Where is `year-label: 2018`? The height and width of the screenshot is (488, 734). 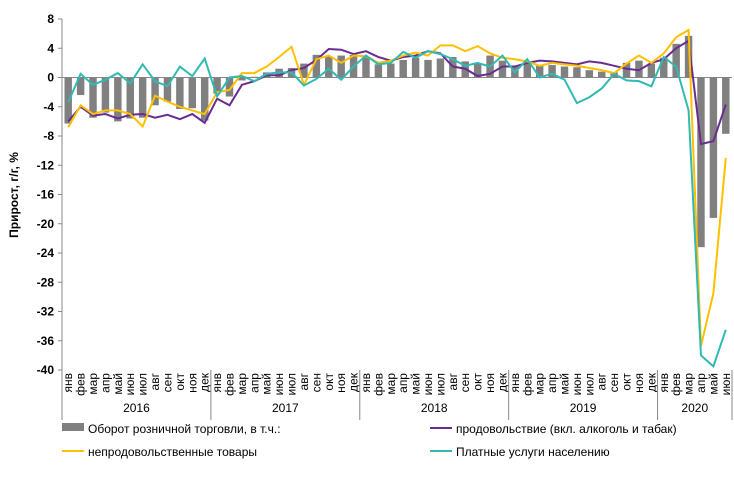 year-label: 2018 is located at coordinates (434, 408).